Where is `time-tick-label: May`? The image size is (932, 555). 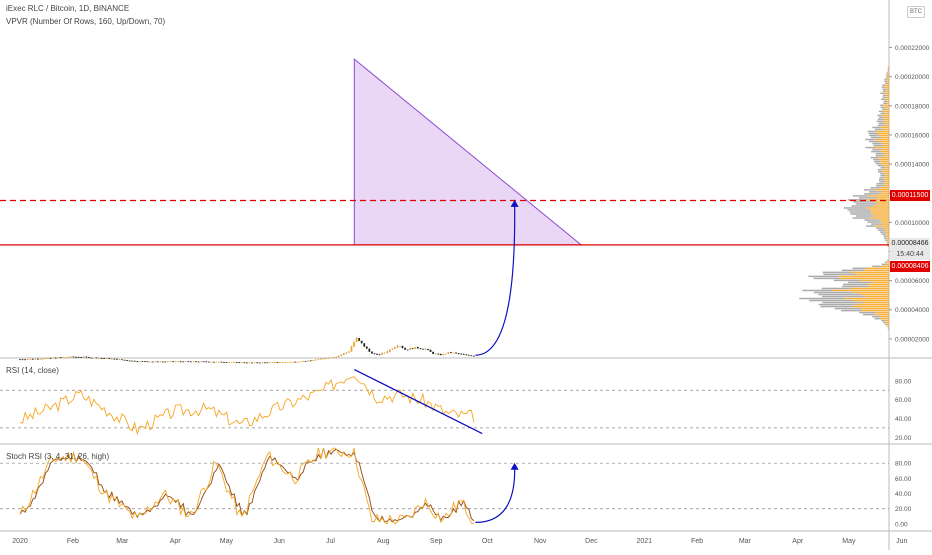 time-tick-label: May is located at coordinates (849, 541).